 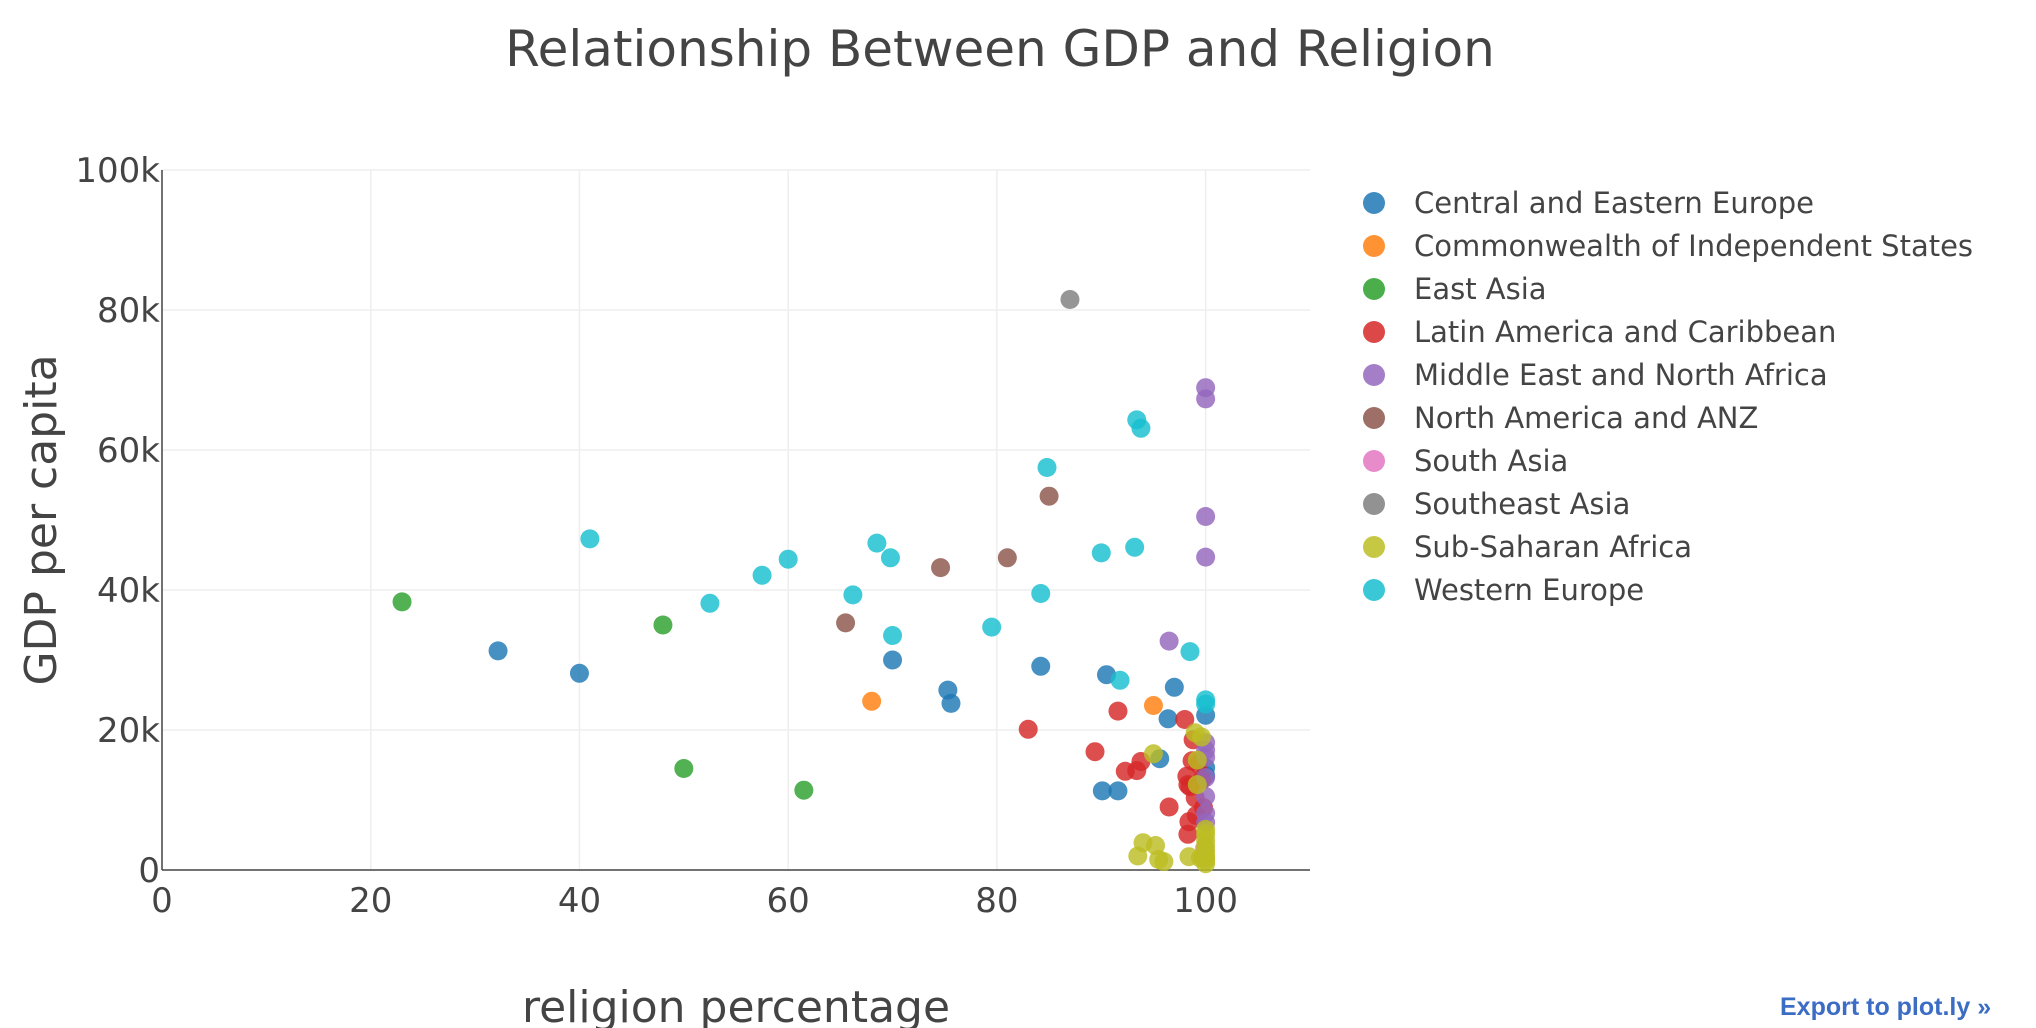 I want to click on legend-item: Commonwealth of Independent States, so click(x=1668, y=246).